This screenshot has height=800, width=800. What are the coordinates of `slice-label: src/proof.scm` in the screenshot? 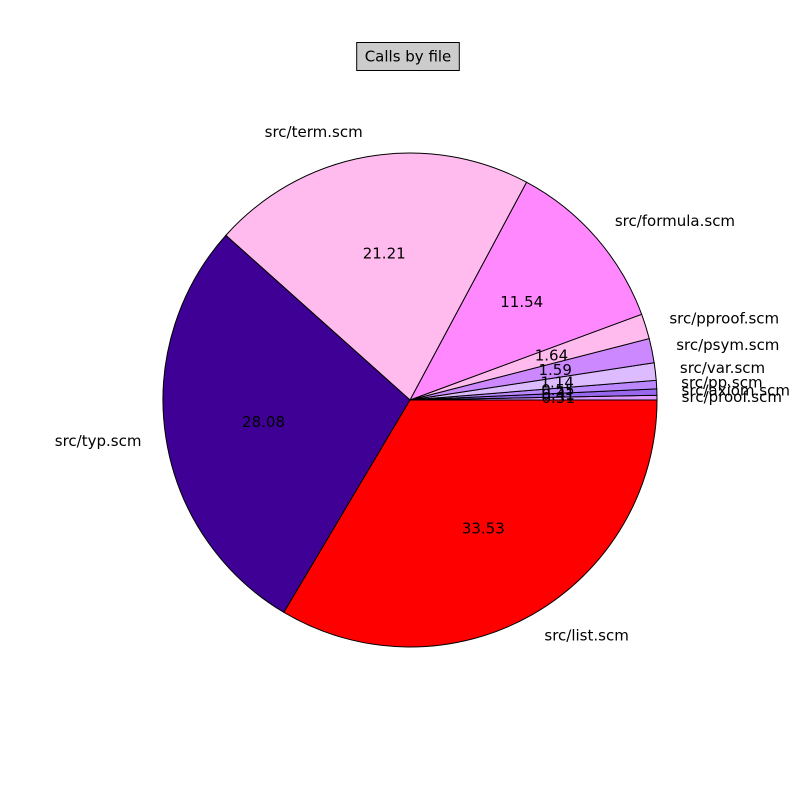 It's located at (732, 397).